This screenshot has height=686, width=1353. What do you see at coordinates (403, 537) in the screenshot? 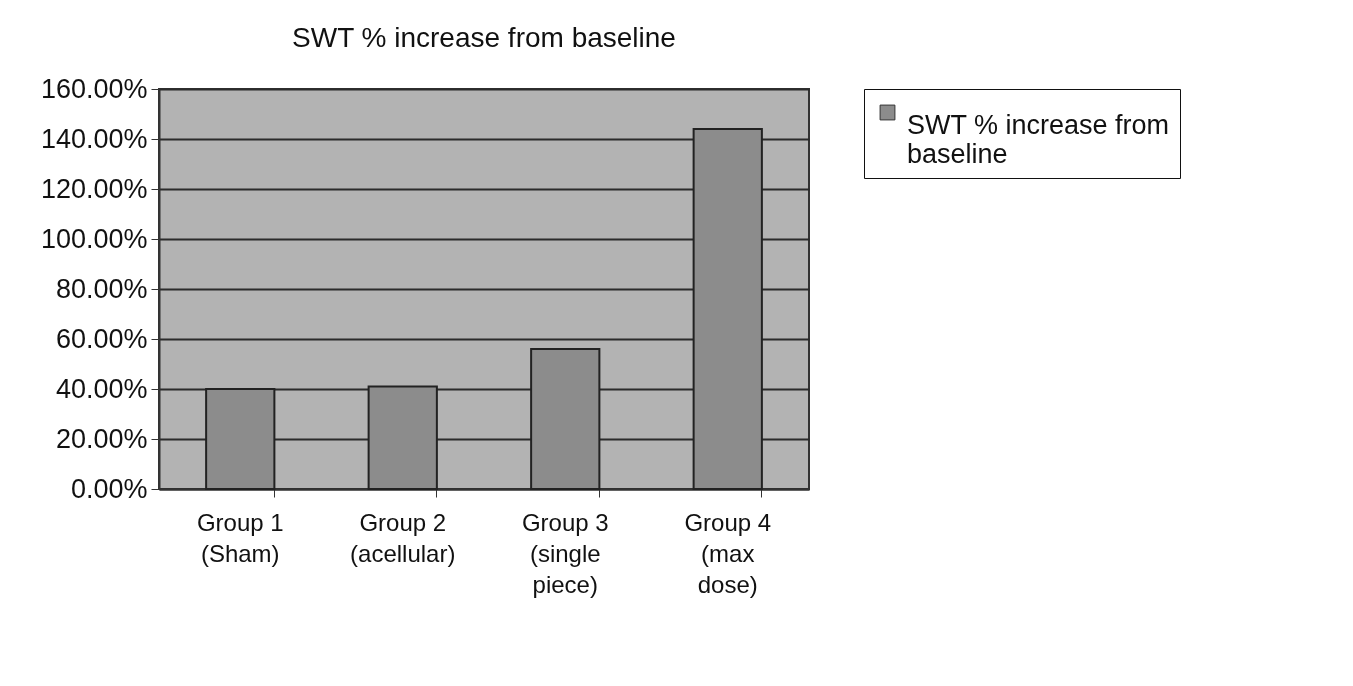
I see `x-tick-label: Group 2 (acellular)` at bounding box center [403, 537].